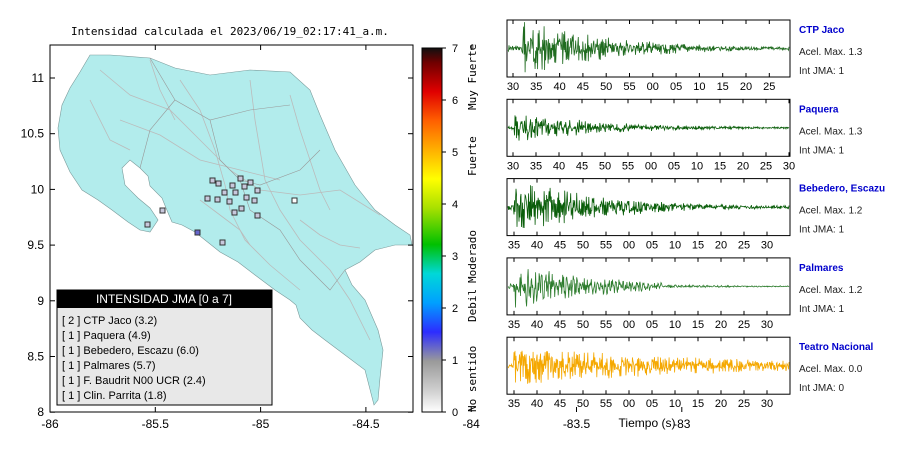 This screenshot has width=910, height=460. Describe the element at coordinates (472, 379) in the screenshot. I see `colorbar-label-no-sentido: No sentido` at that location.